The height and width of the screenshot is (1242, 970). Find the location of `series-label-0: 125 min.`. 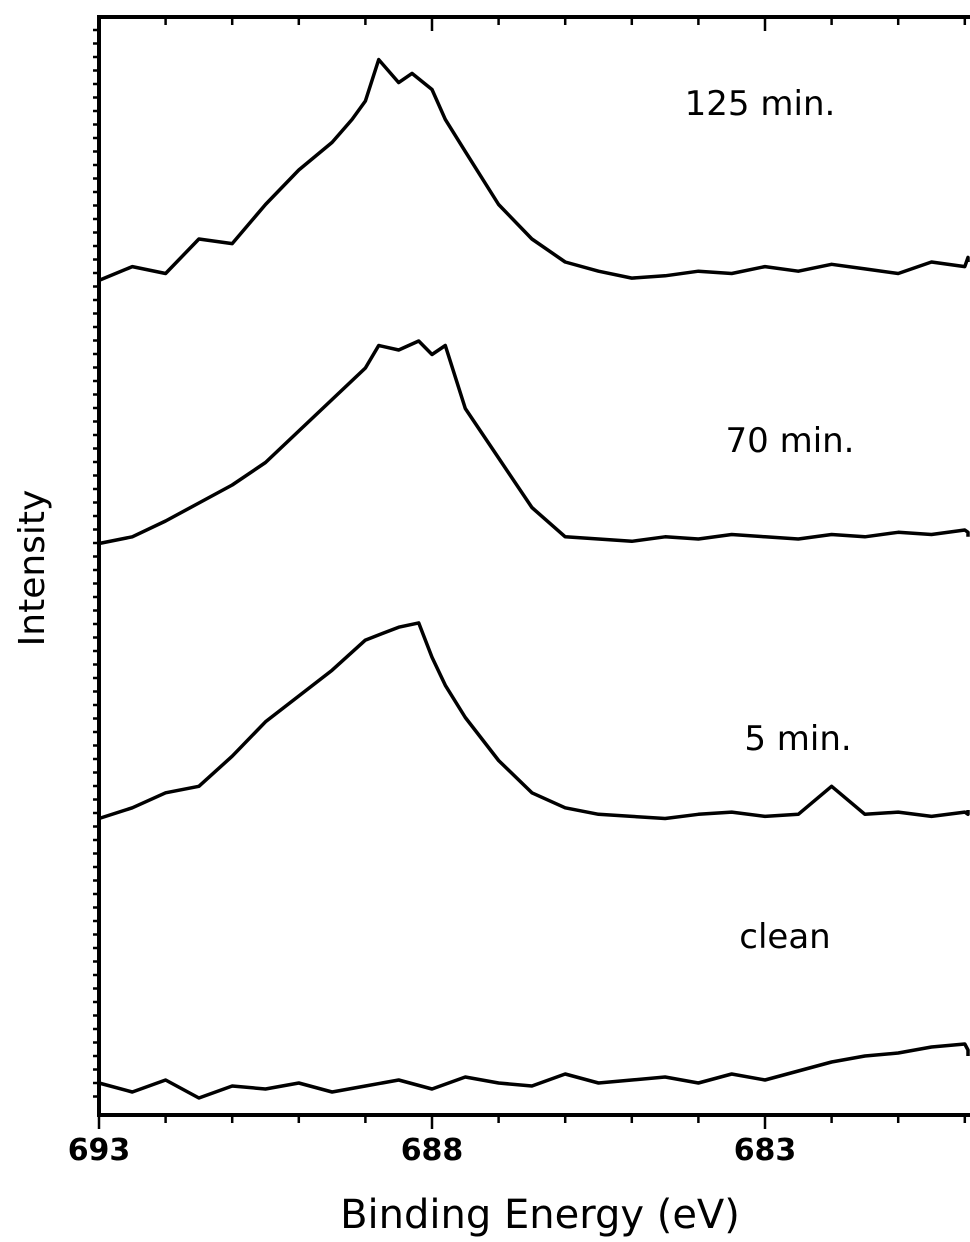

series-label-0: 125 min. is located at coordinates (760, 104).